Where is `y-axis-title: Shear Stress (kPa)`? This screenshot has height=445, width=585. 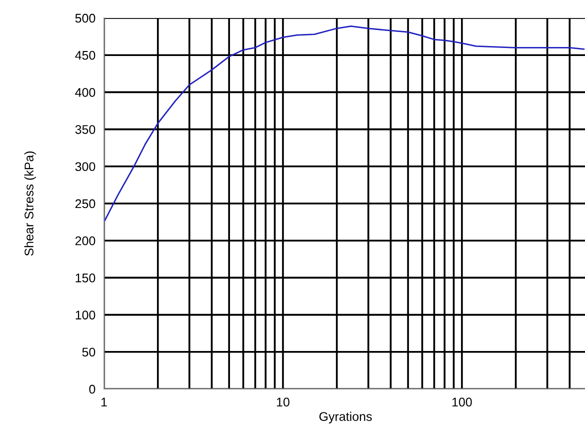
y-axis-title: Shear Stress (kPa) is located at coordinates (30, 203).